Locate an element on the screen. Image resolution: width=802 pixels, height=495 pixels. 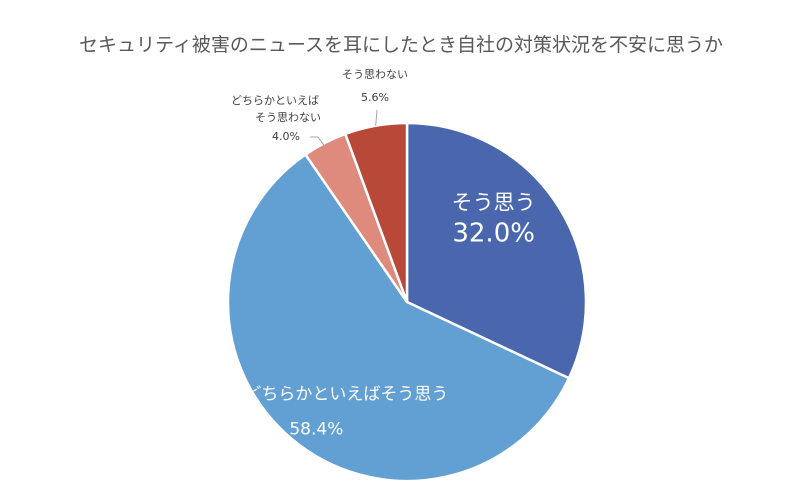
slice-1-wedge is located at coordinates (496, 250).